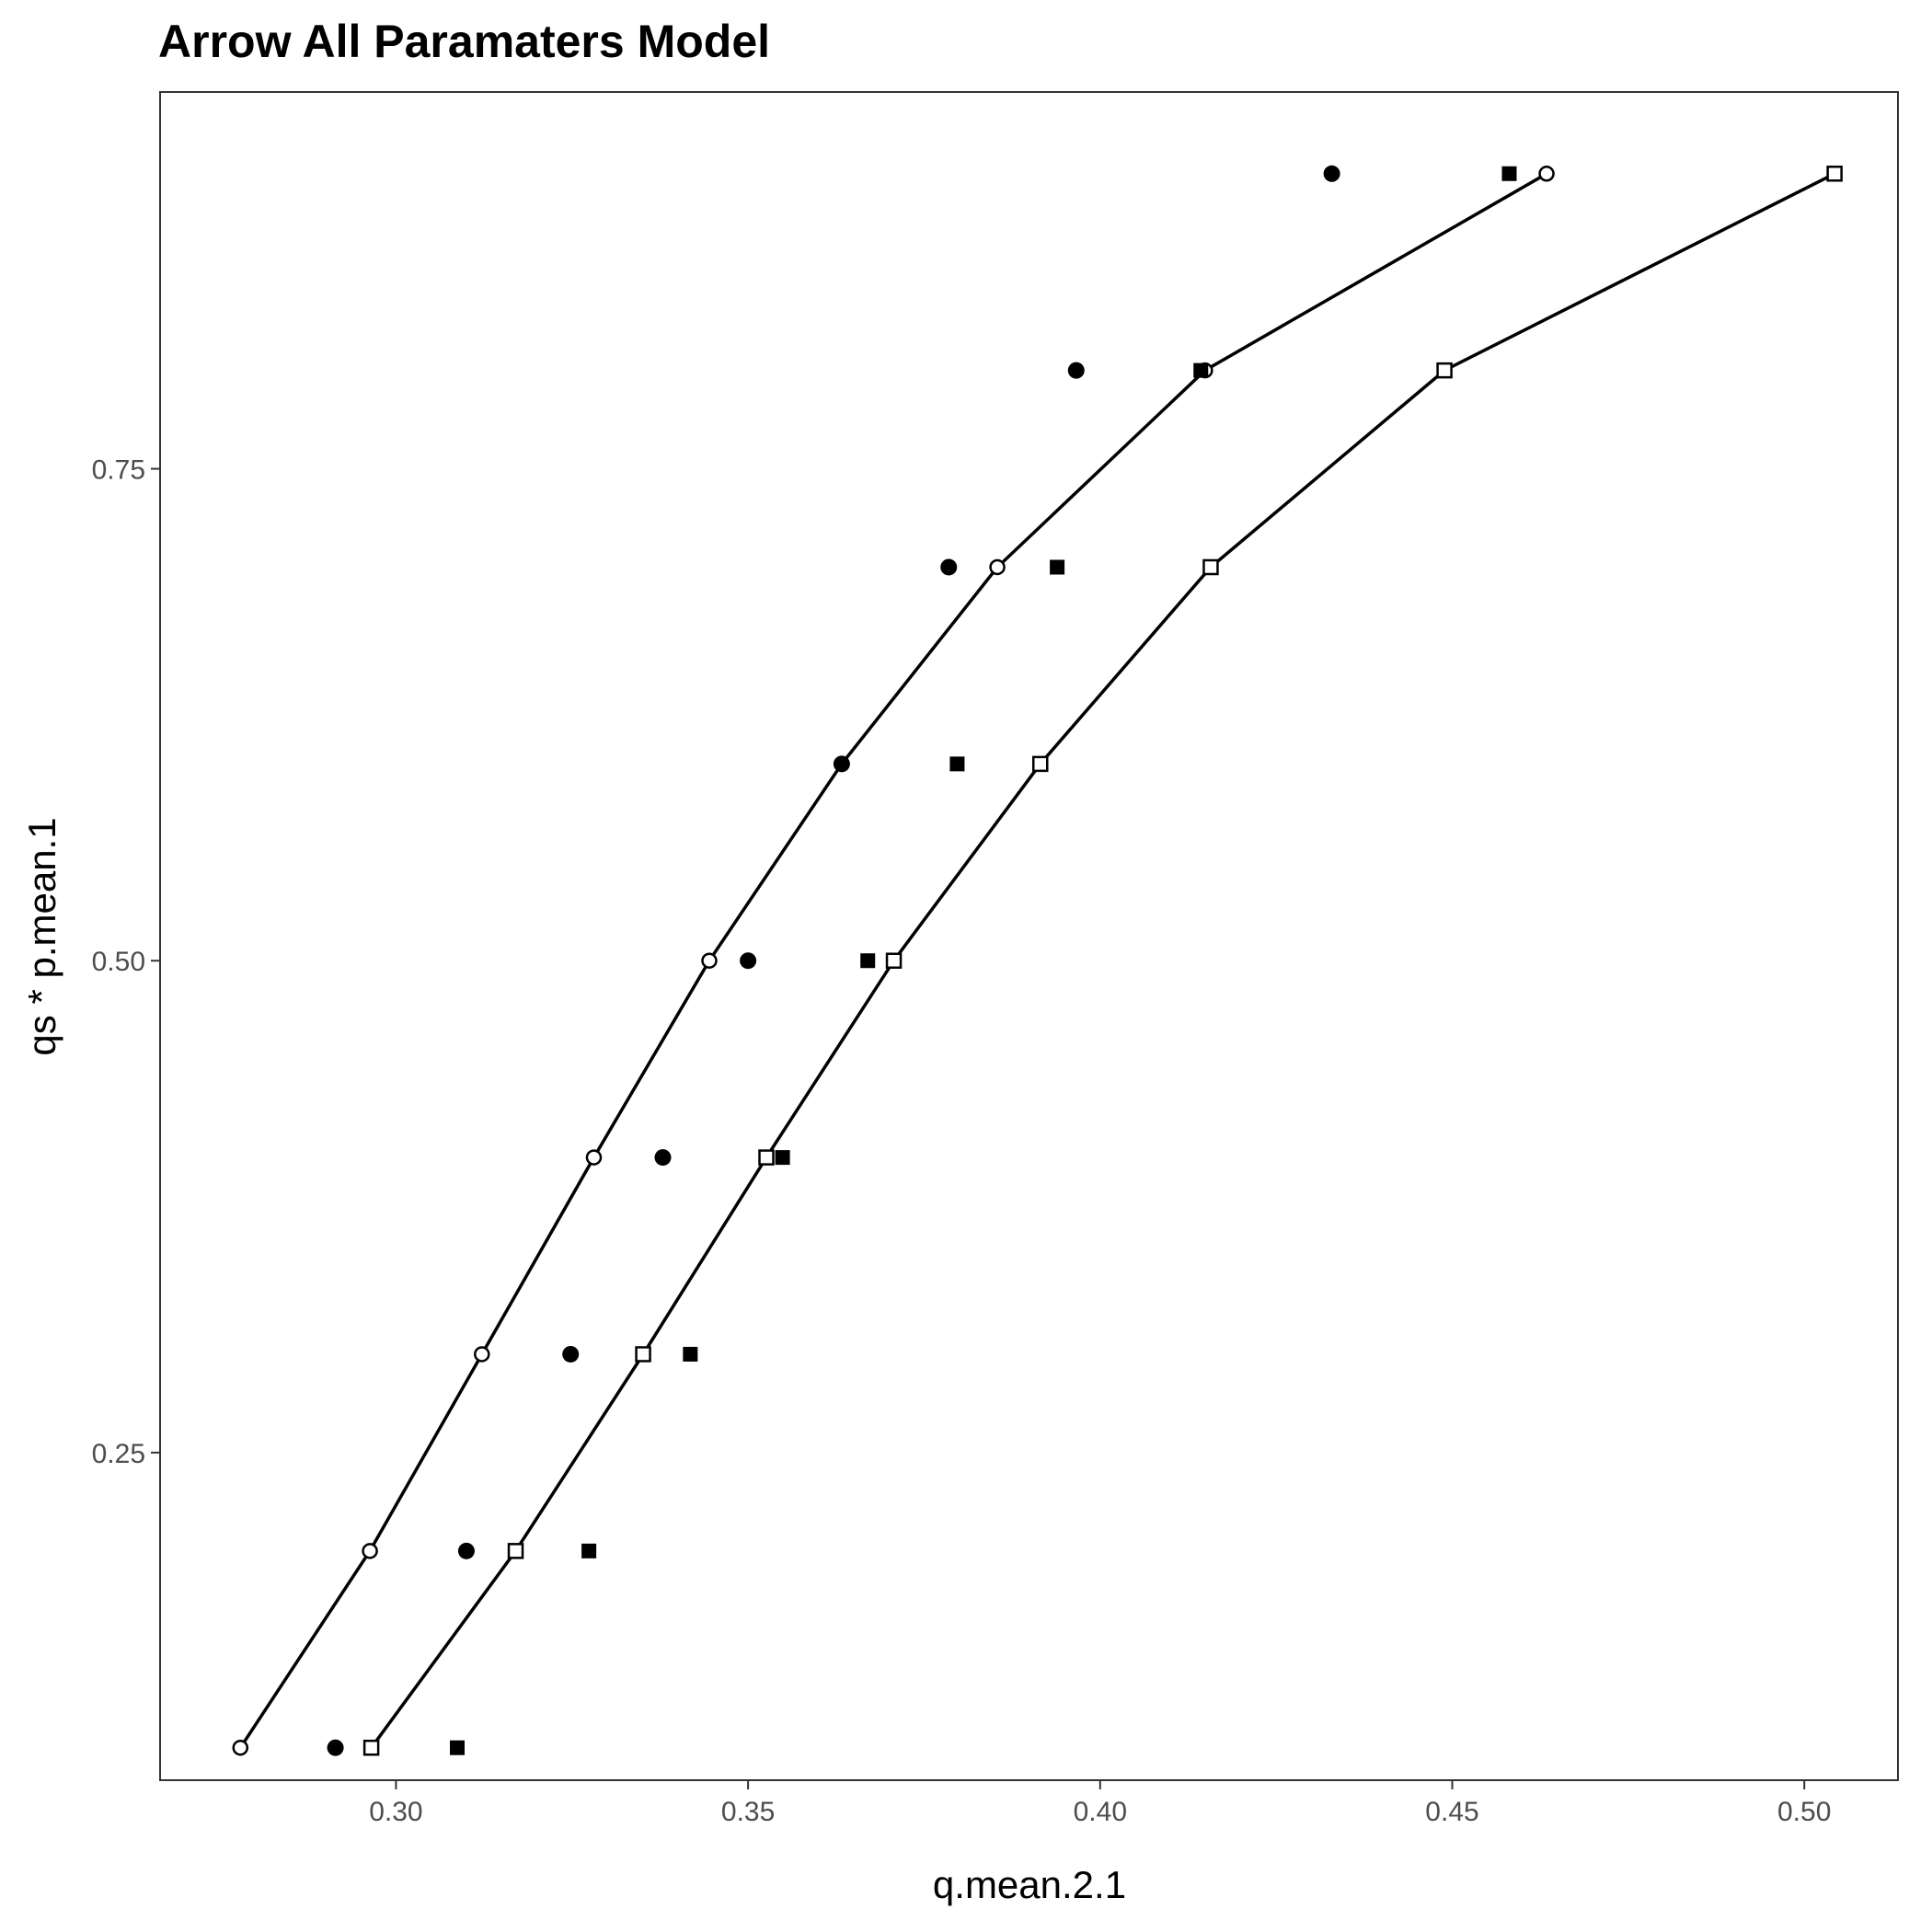 This screenshot has width=1932, height=1932. I want to click on x-tick-label: 0.45, so click(1451, 1812).